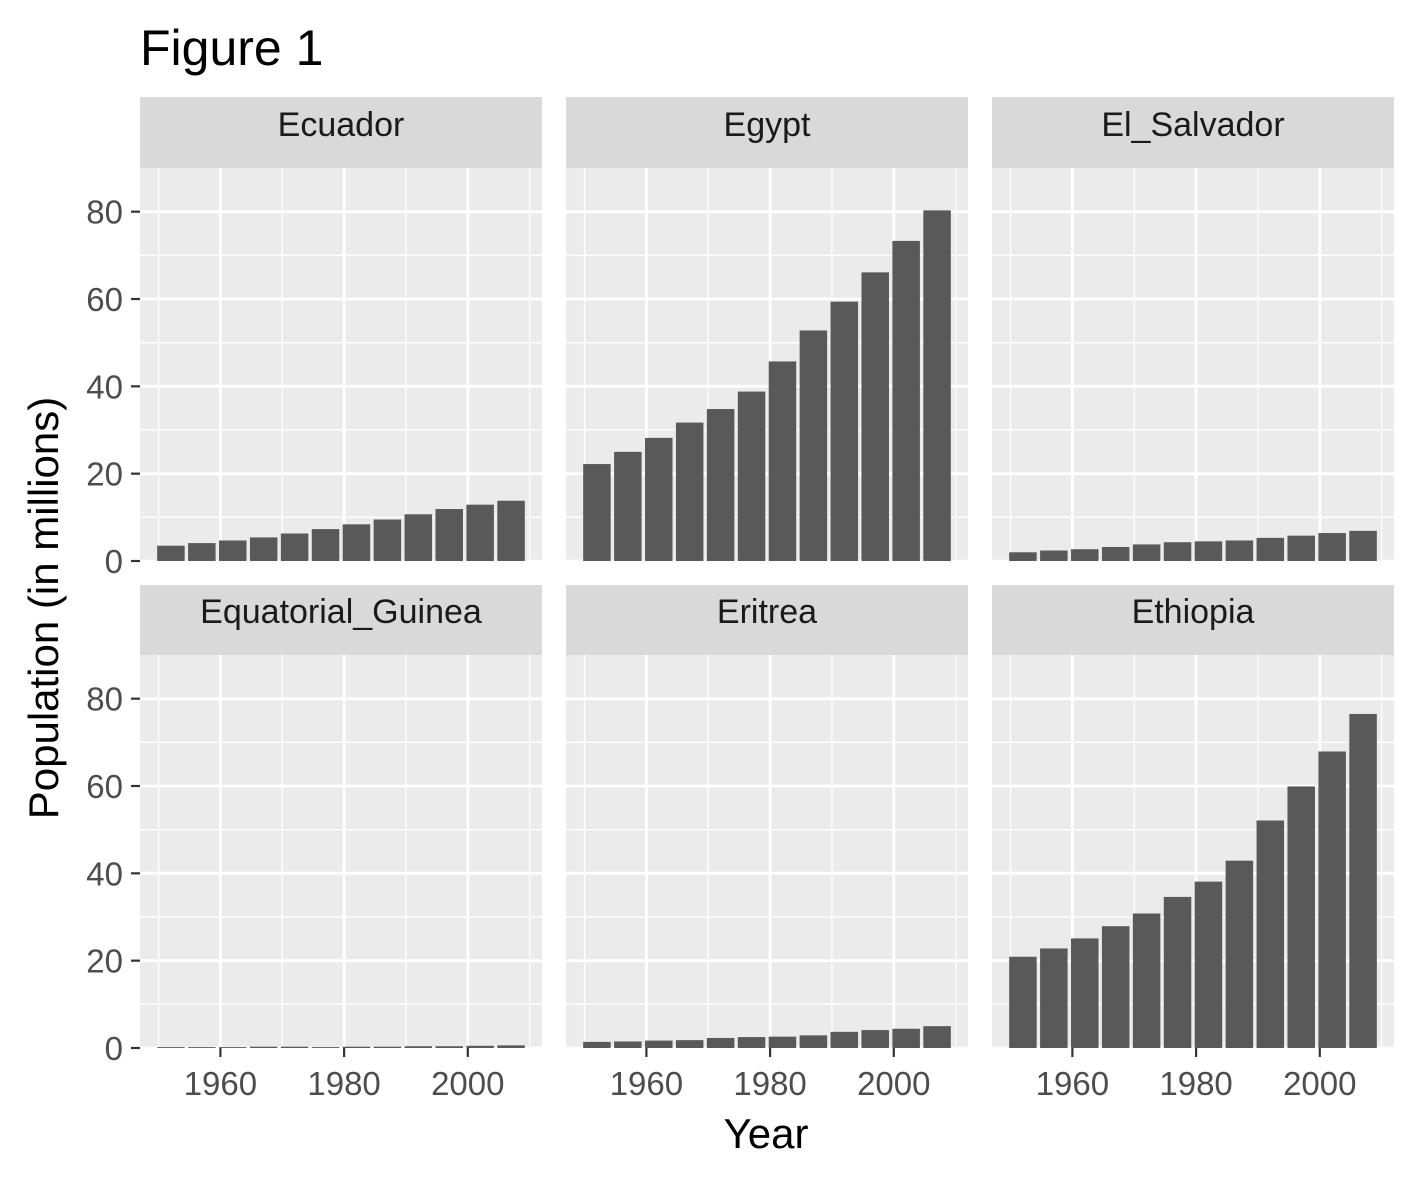  Describe the element at coordinates (767, 612) in the screenshot. I see `facet-label: Eritrea` at that location.